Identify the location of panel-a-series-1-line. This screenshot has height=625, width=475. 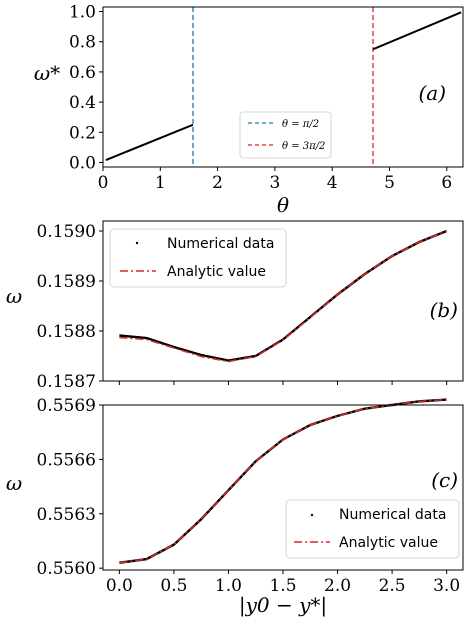
(417, 31).